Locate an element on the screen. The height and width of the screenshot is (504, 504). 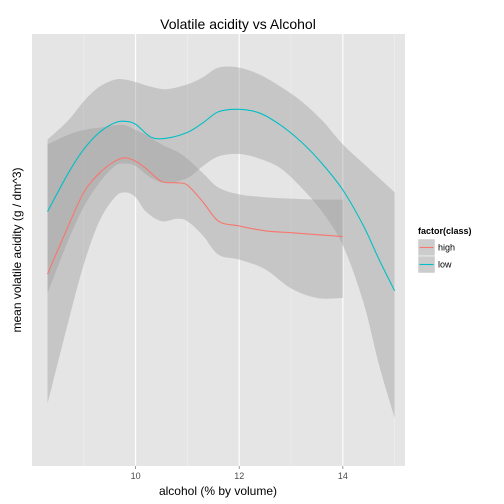
legend-label-high: high is located at coordinates (446, 248).